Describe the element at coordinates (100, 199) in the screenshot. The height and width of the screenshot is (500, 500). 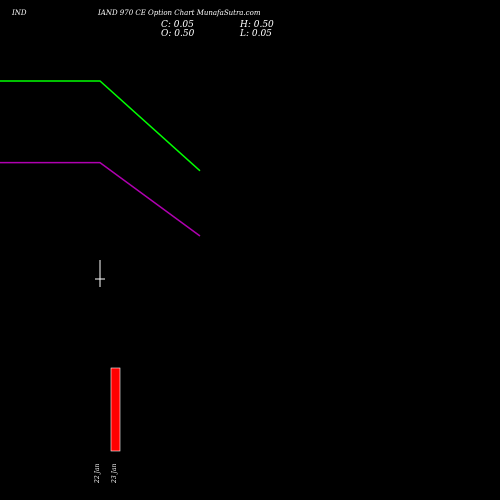
I see `purple-ma-line` at that location.